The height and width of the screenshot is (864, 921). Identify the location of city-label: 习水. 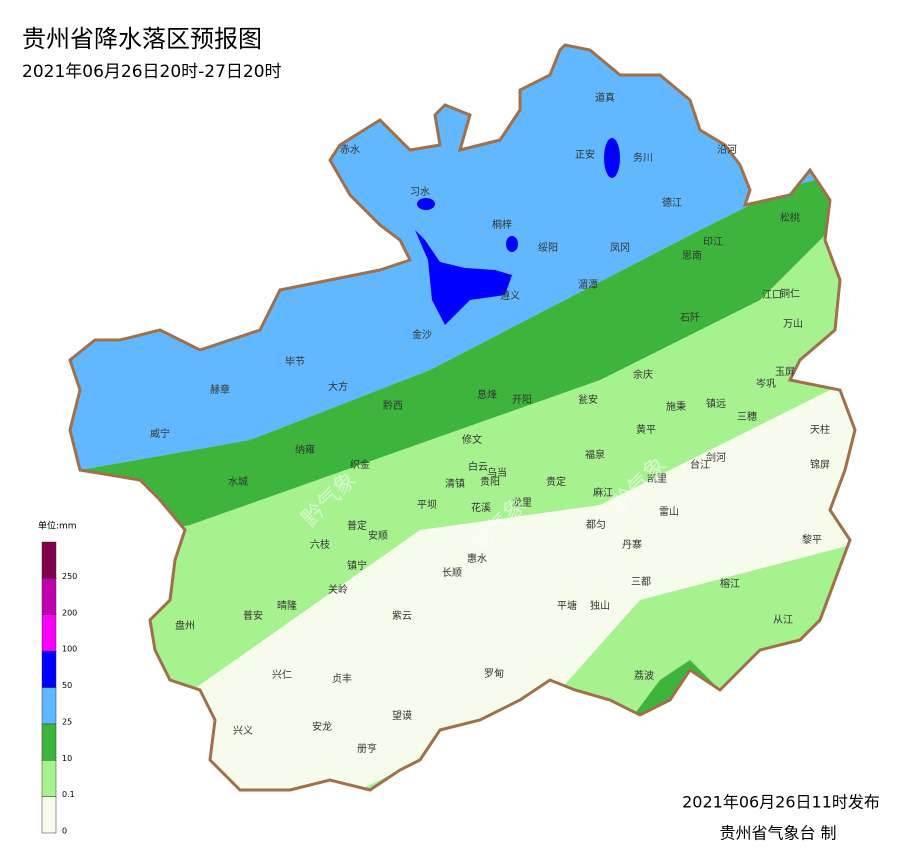
(420, 192).